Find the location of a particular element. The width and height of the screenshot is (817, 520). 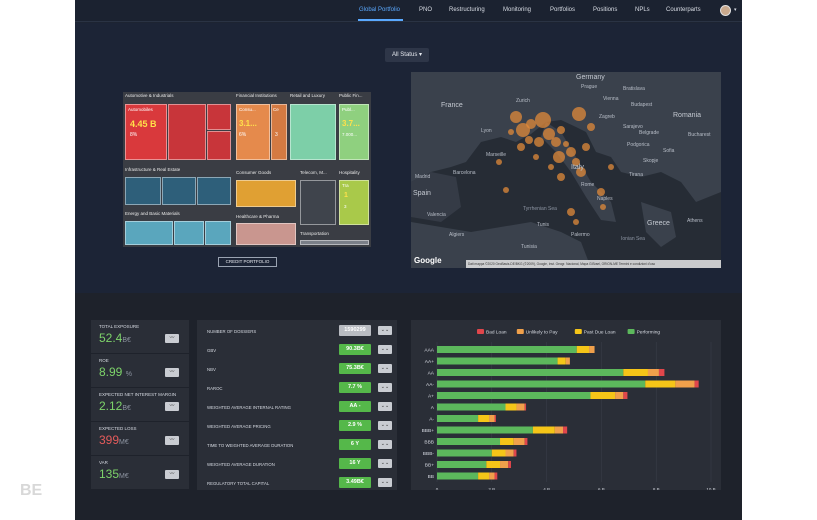

legend-label: Unlikely to Pay is located at coordinates (542, 333).